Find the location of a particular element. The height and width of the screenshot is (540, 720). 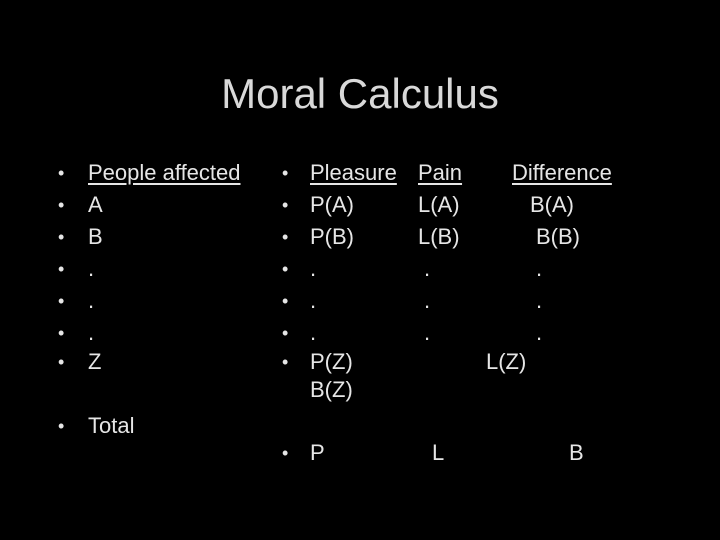

difference-value: B(Z) is located at coordinates (331, 389).